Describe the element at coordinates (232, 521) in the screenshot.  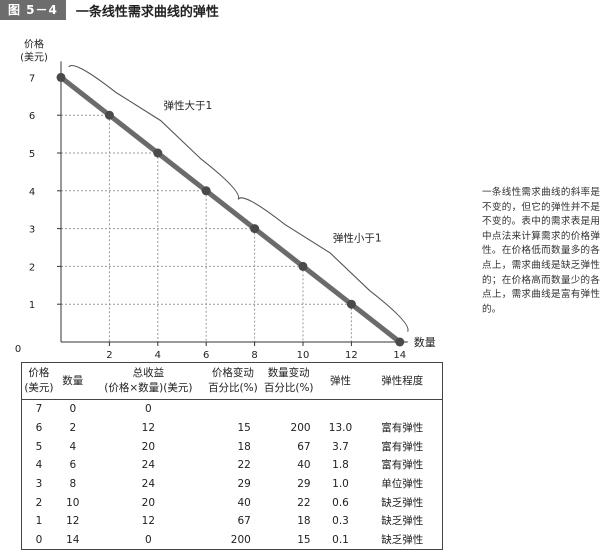
I see `table-row: 1 12 12 67 18 0.3 缺乏弹性` at that location.